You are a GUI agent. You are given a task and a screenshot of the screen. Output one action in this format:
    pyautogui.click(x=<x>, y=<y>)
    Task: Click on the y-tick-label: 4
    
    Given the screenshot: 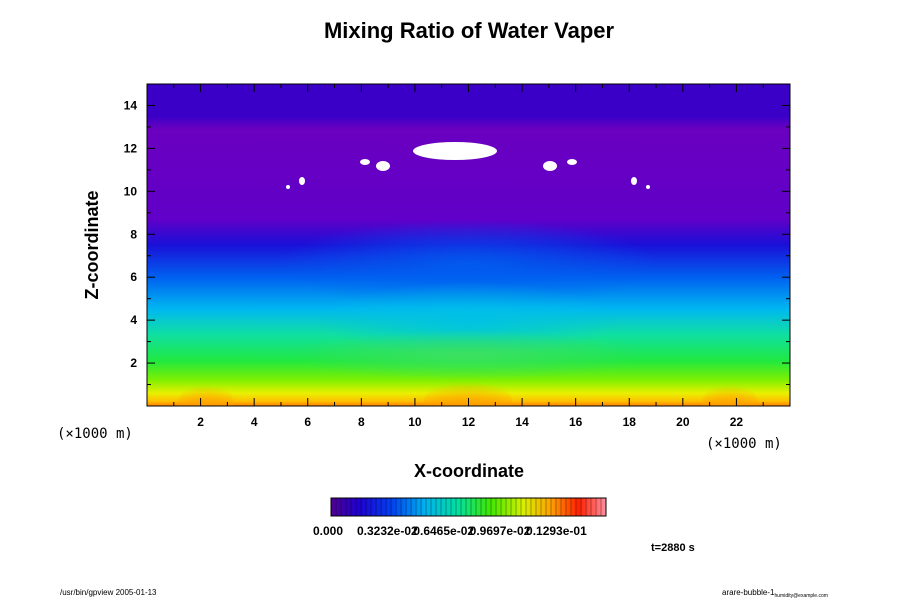 What is the action you would take?
    pyautogui.click(x=133, y=320)
    